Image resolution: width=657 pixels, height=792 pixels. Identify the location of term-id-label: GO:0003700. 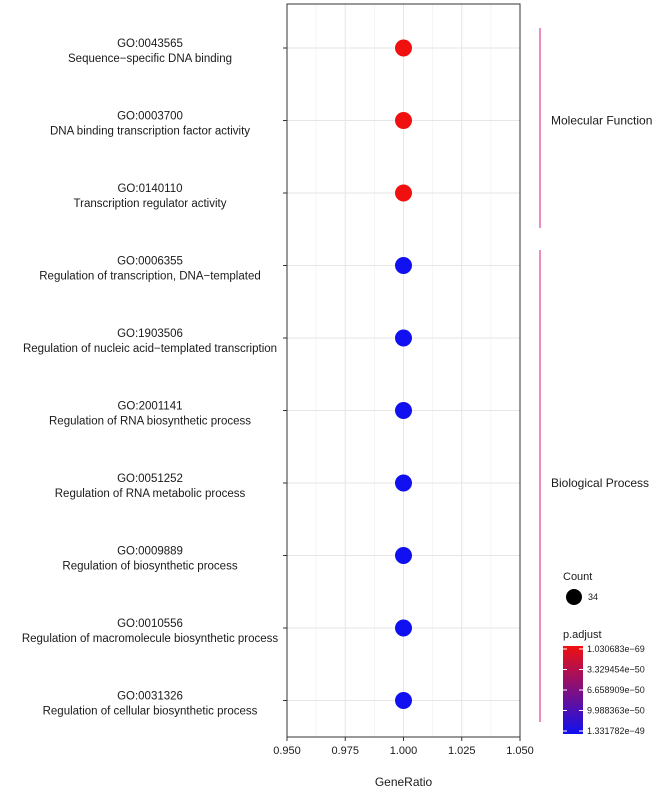
(150, 117).